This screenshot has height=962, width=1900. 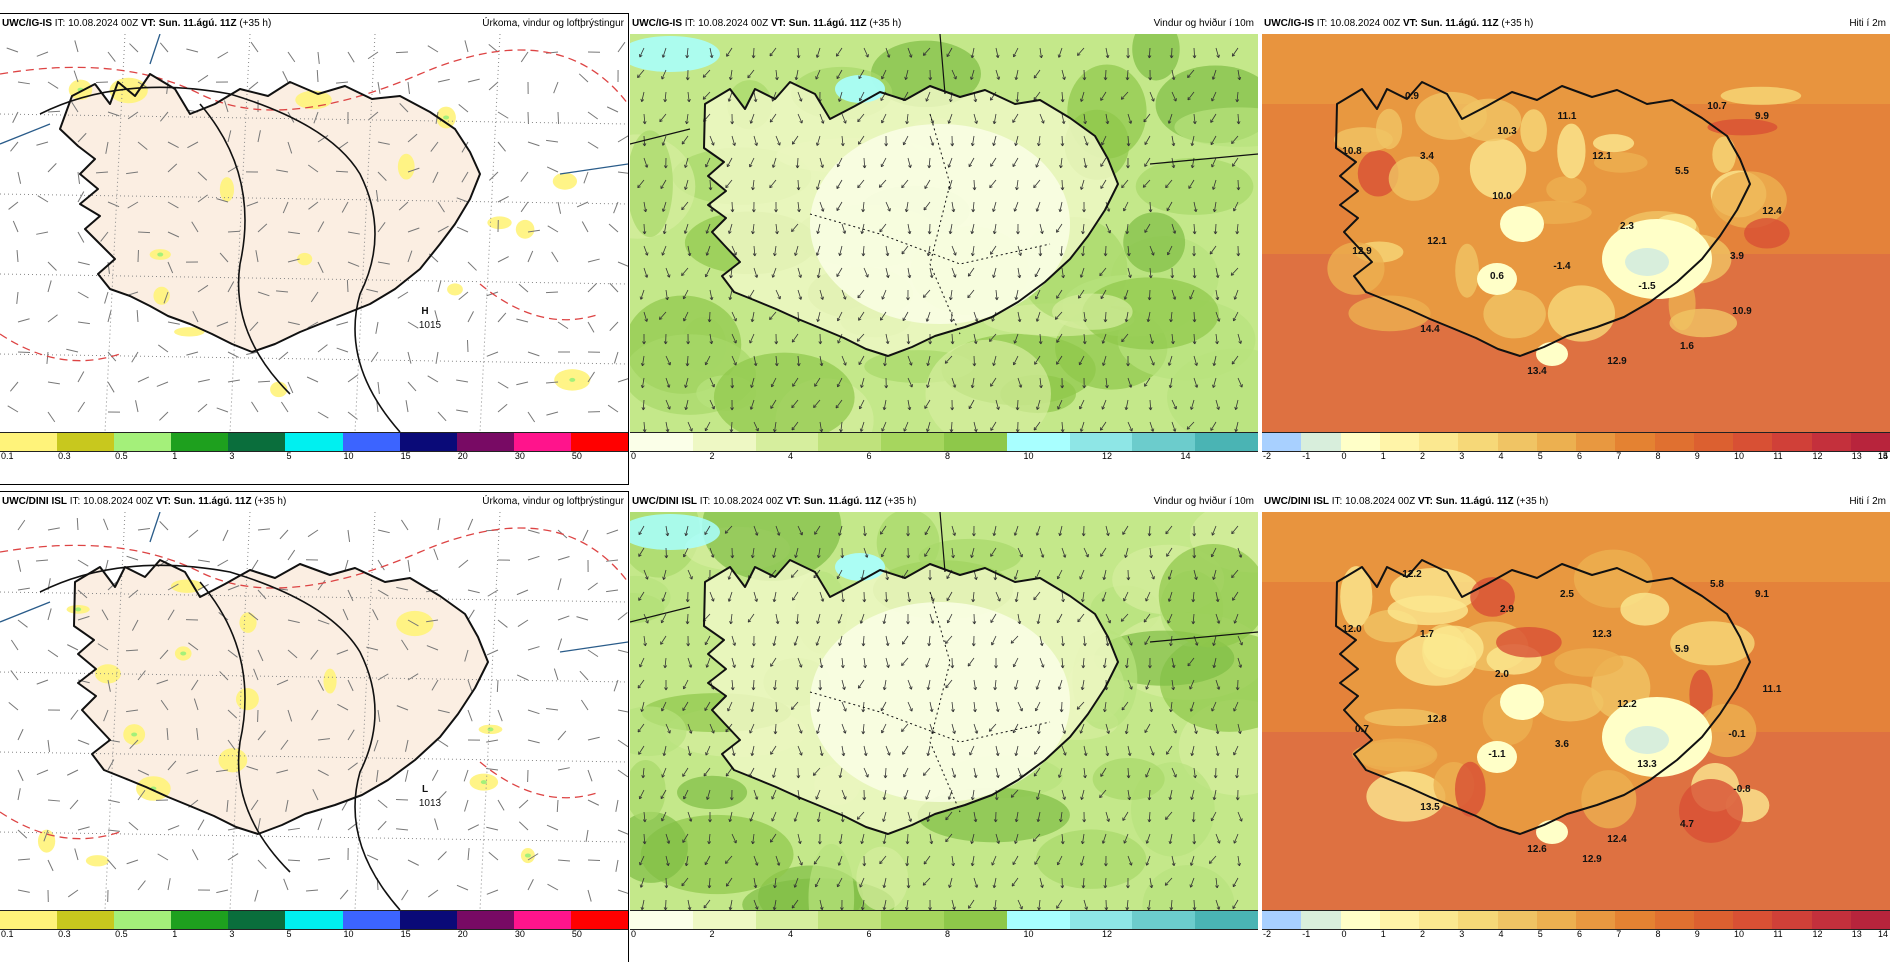 I want to click on colorbar-tick-label: 2, so click(x=712, y=456).